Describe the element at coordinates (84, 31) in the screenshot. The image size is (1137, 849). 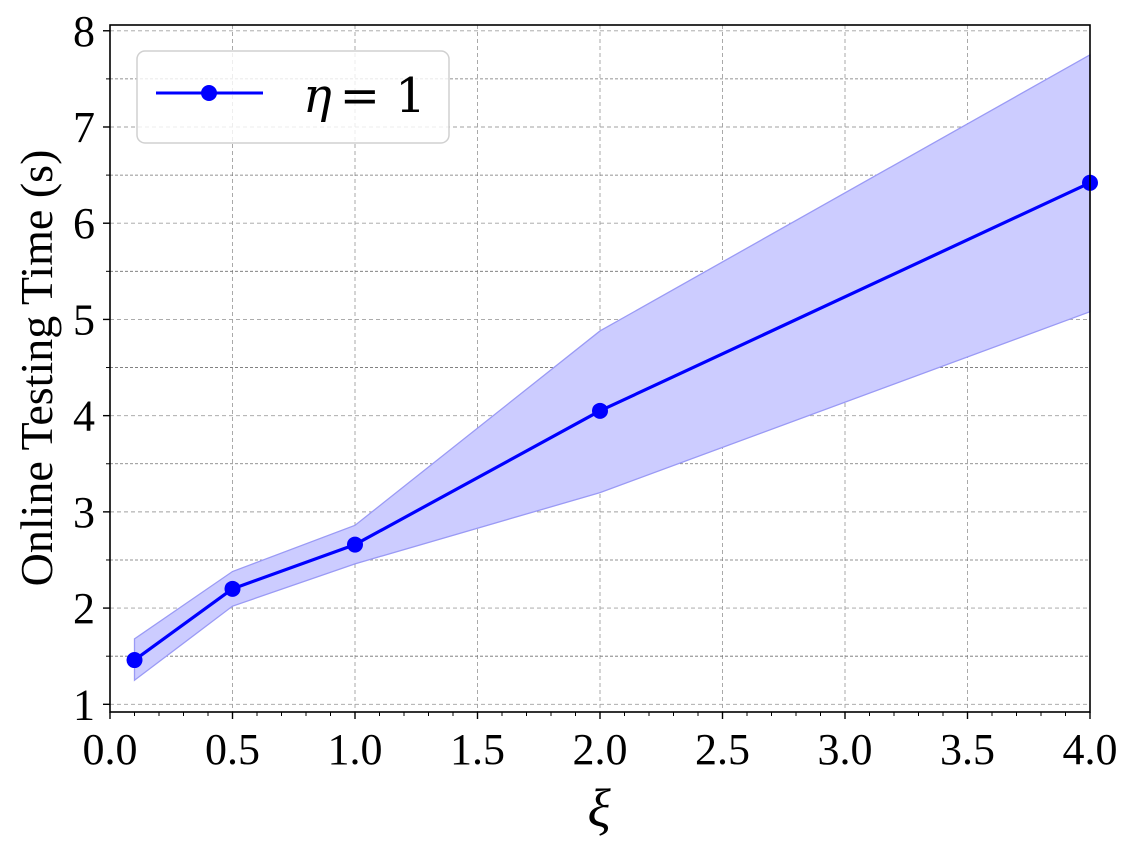
I see `y-tick-label: 8` at that location.